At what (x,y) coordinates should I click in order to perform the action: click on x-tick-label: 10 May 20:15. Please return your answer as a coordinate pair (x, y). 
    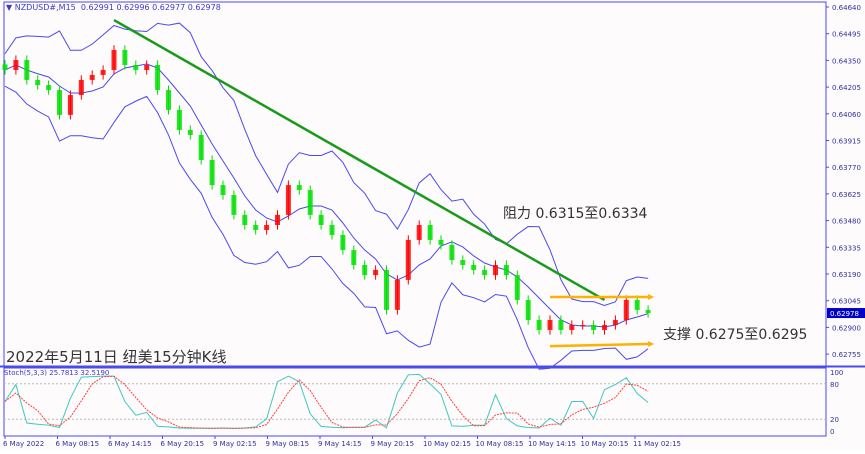
    Looking at the image, I should click on (605, 444).